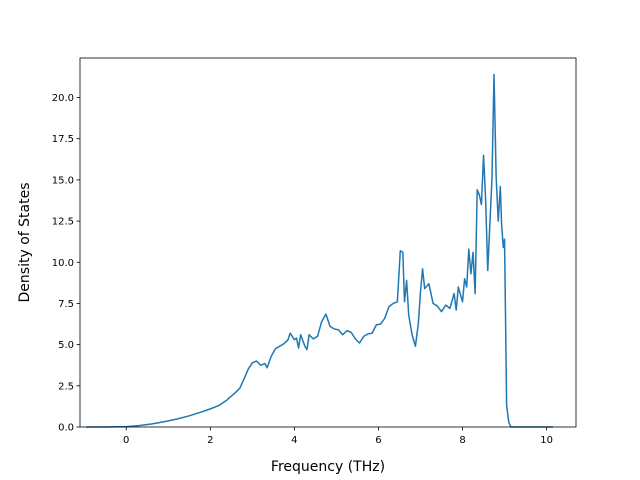 This screenshot has height=480, width=640. What do you see at coordinates (63, 263) in the screenshot?
I see `y-tick-label: 10.0` at bounding box center [63, 263].